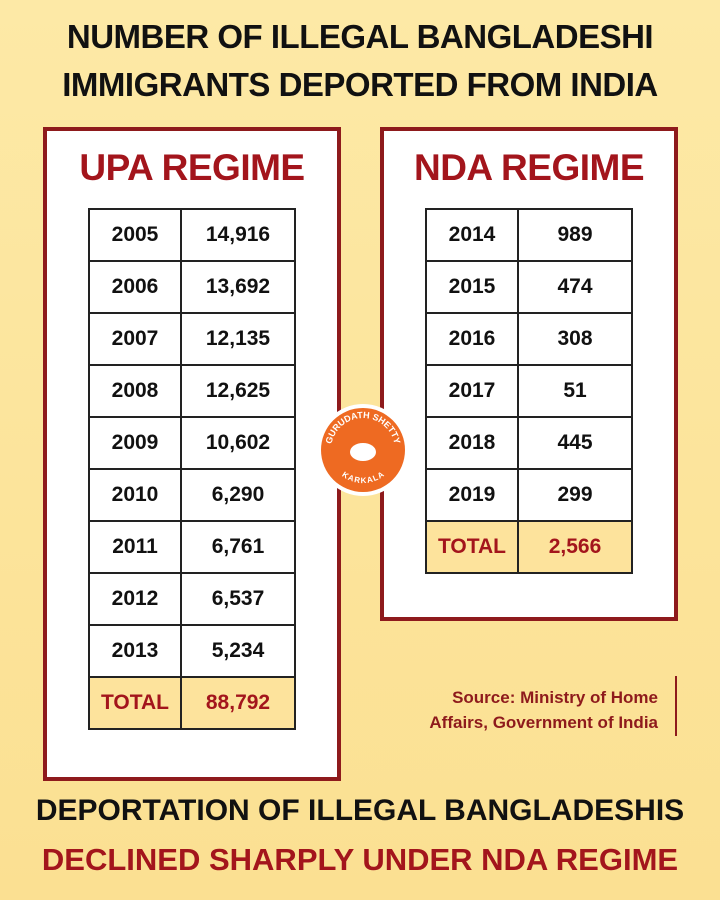  I want to click on value-cell: 12,625, so click(238, 391).